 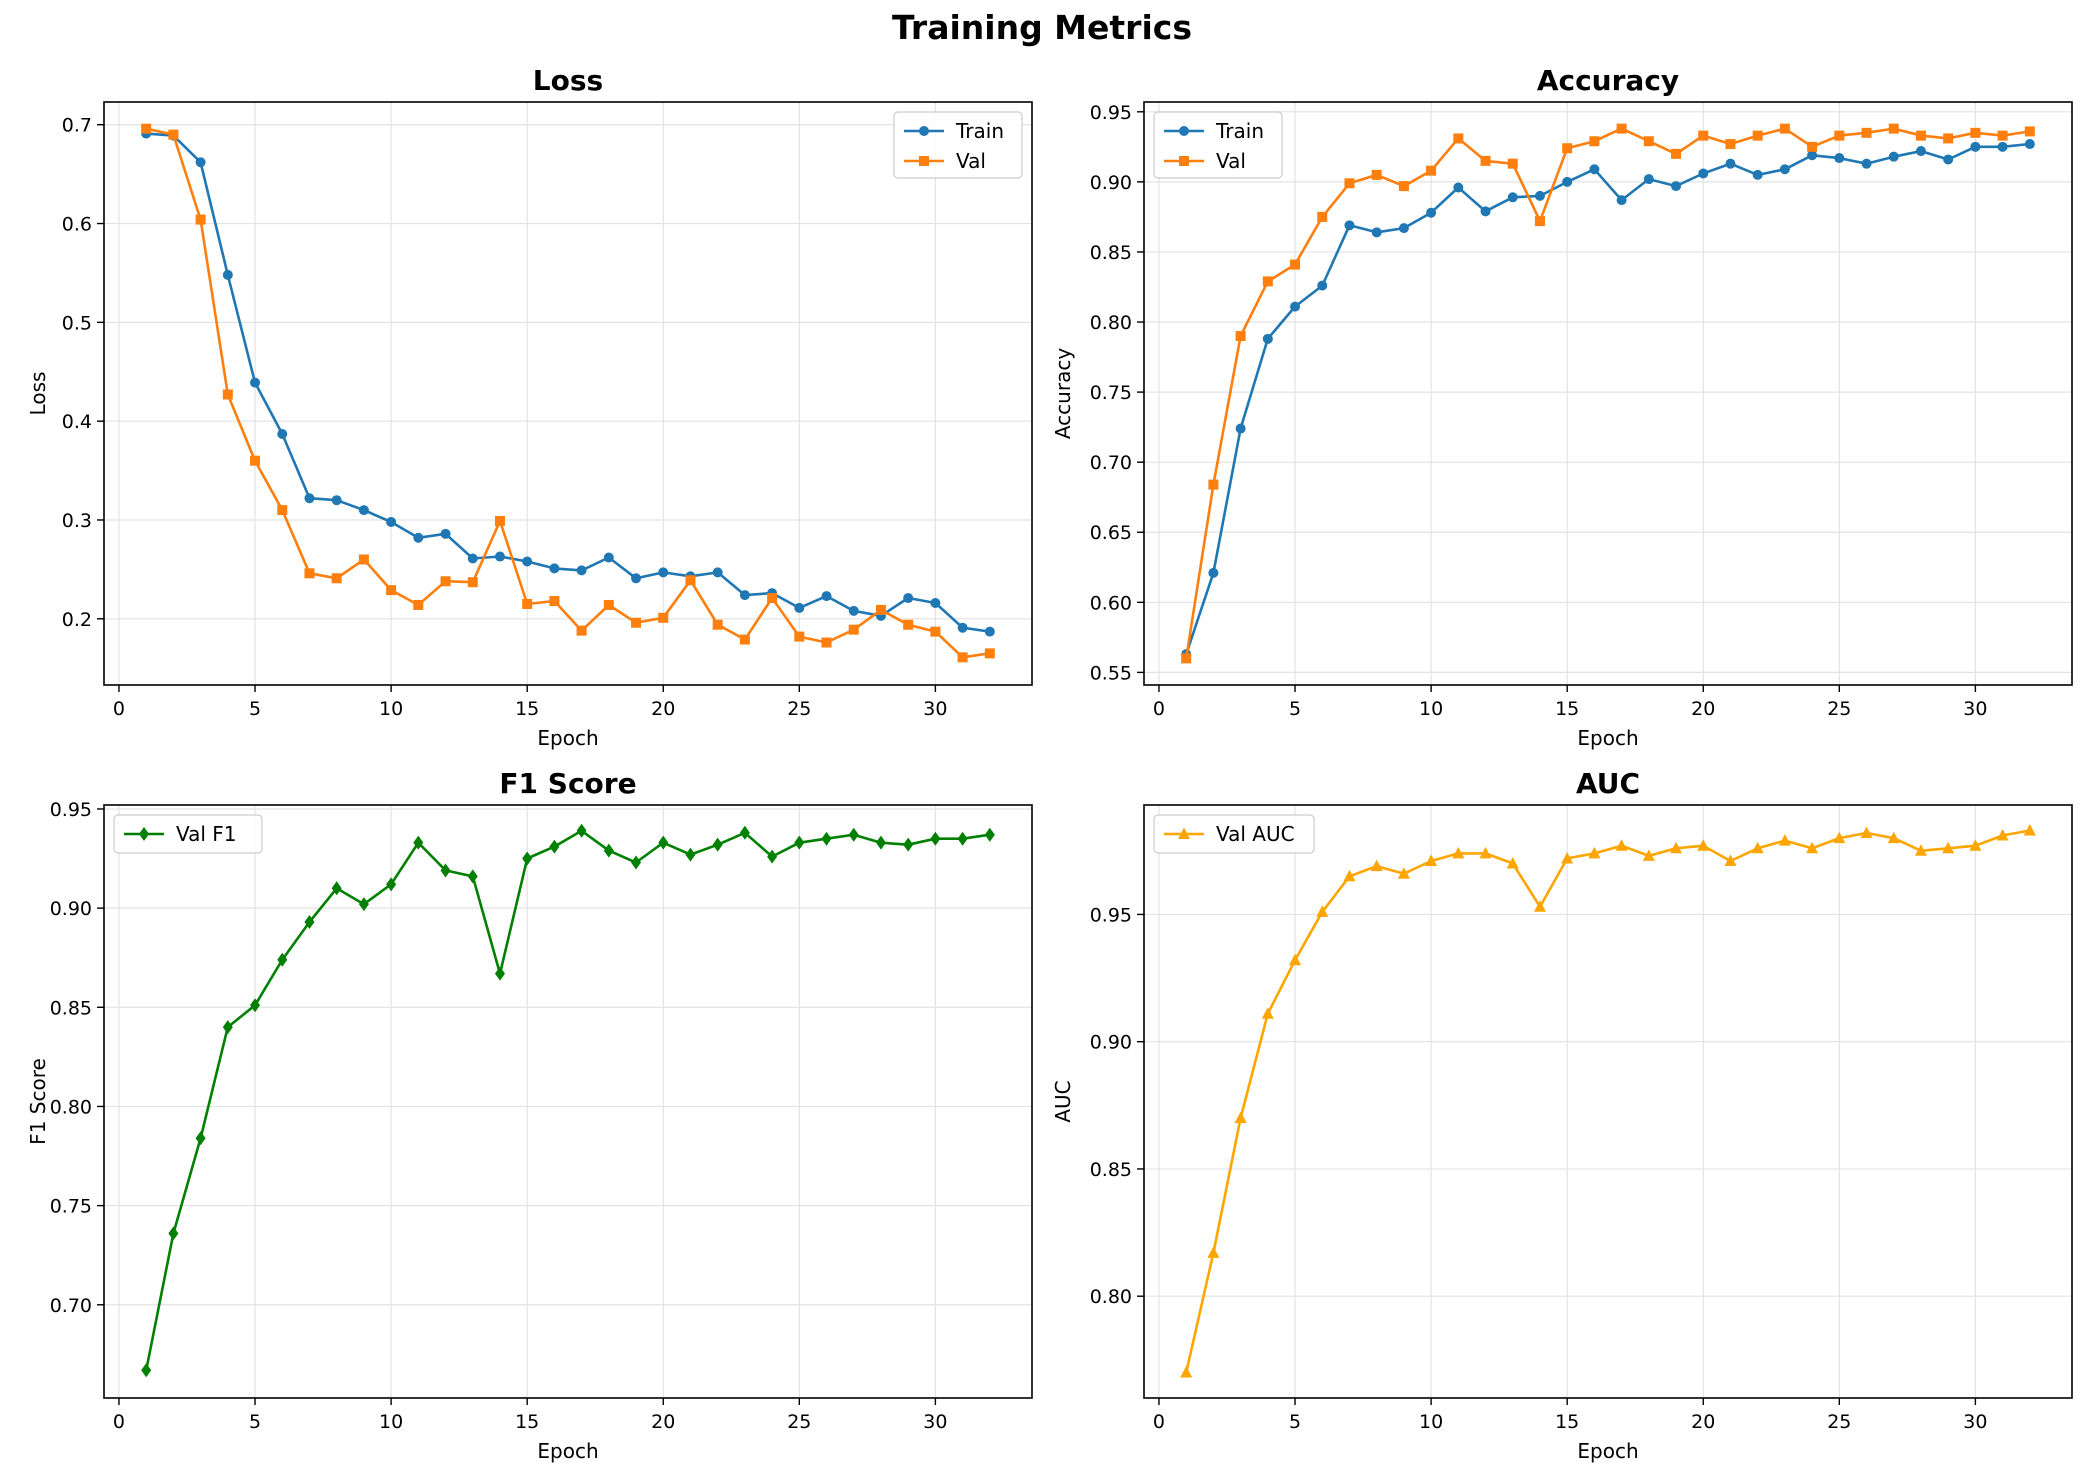 What do you see at coordinates (1431, 1422) in the screenshot?
I see `x-tick-label: 10` at bounding box center [1431, 1422].